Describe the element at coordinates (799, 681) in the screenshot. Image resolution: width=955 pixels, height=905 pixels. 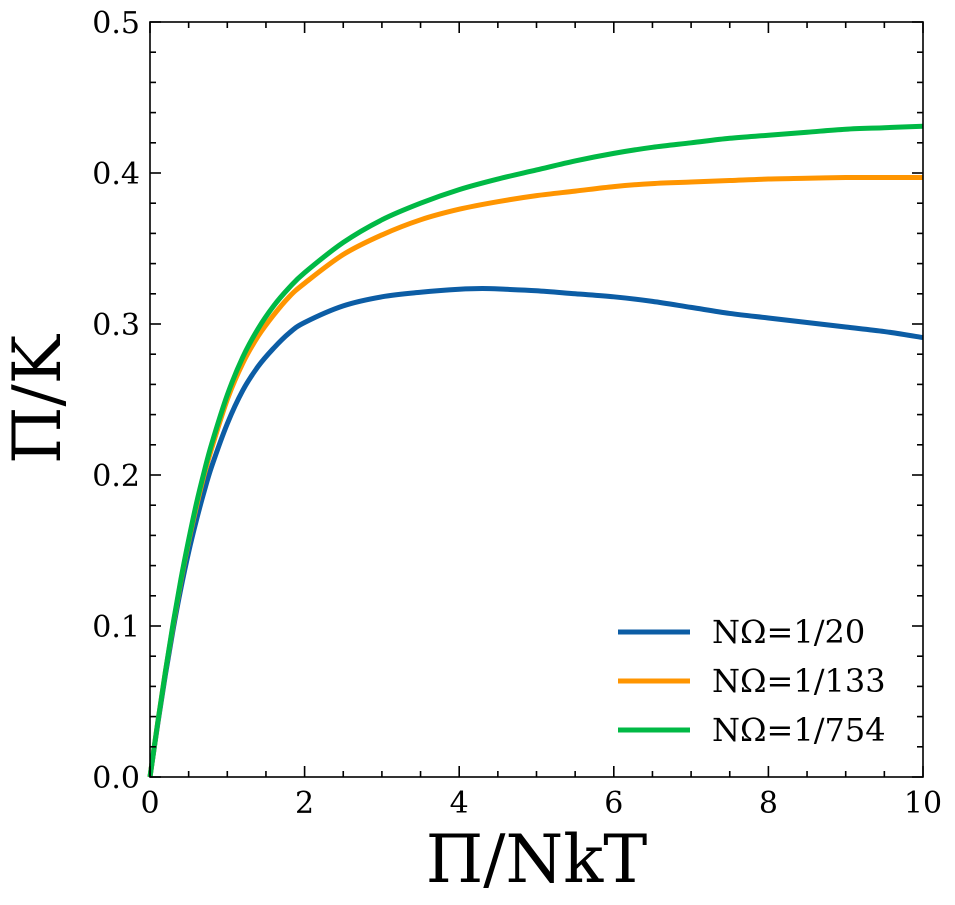
I see `legend-label-2: NΩ=1/133` at that location.